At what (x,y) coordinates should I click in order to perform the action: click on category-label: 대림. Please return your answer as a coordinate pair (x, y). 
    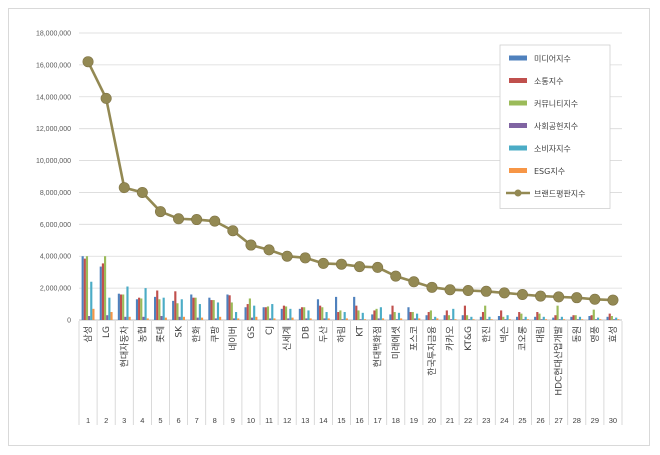
    Looking at the image, I should click on (541, 334).